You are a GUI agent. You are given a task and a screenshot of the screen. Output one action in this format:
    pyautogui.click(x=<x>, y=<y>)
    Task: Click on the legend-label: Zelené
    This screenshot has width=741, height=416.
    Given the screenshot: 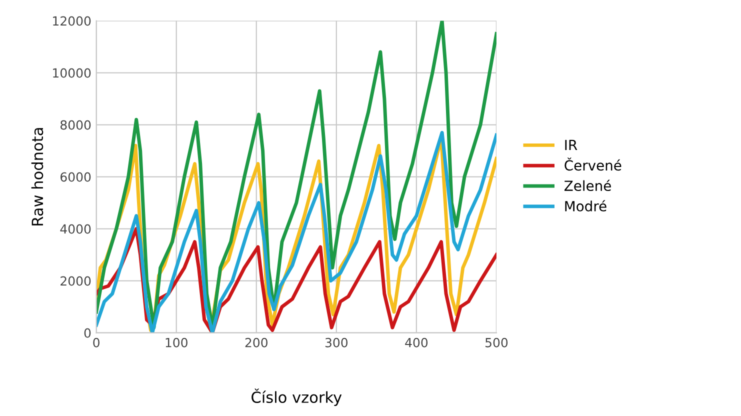 What is the action you would take?
    pyautogui.click(x=587, y=186)
    